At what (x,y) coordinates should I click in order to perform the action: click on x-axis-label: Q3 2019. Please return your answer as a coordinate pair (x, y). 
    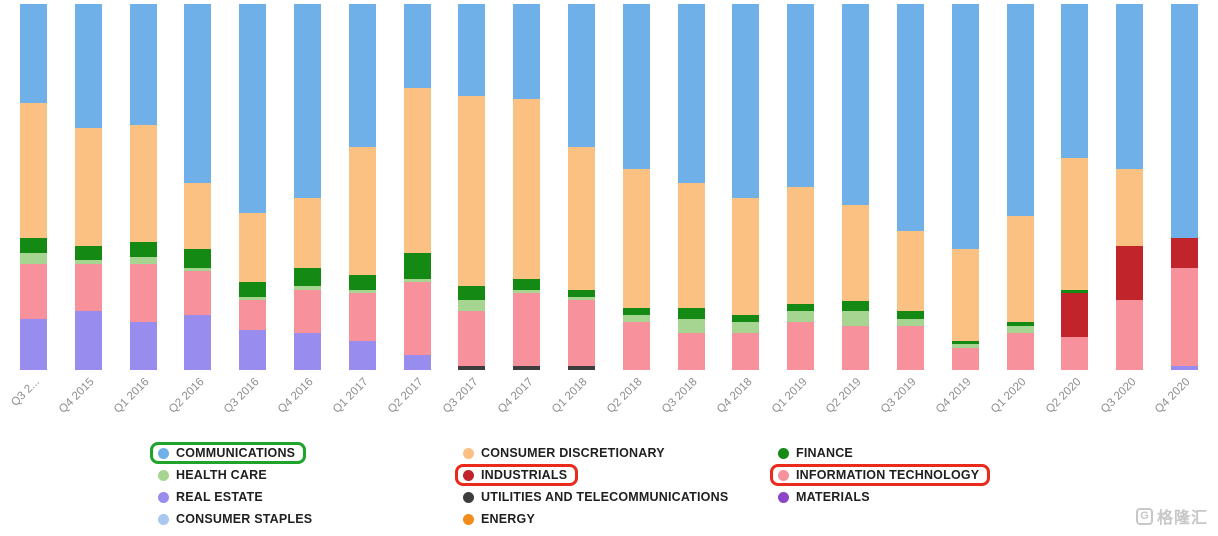
    Looking at the image, I should click on (899, 396).